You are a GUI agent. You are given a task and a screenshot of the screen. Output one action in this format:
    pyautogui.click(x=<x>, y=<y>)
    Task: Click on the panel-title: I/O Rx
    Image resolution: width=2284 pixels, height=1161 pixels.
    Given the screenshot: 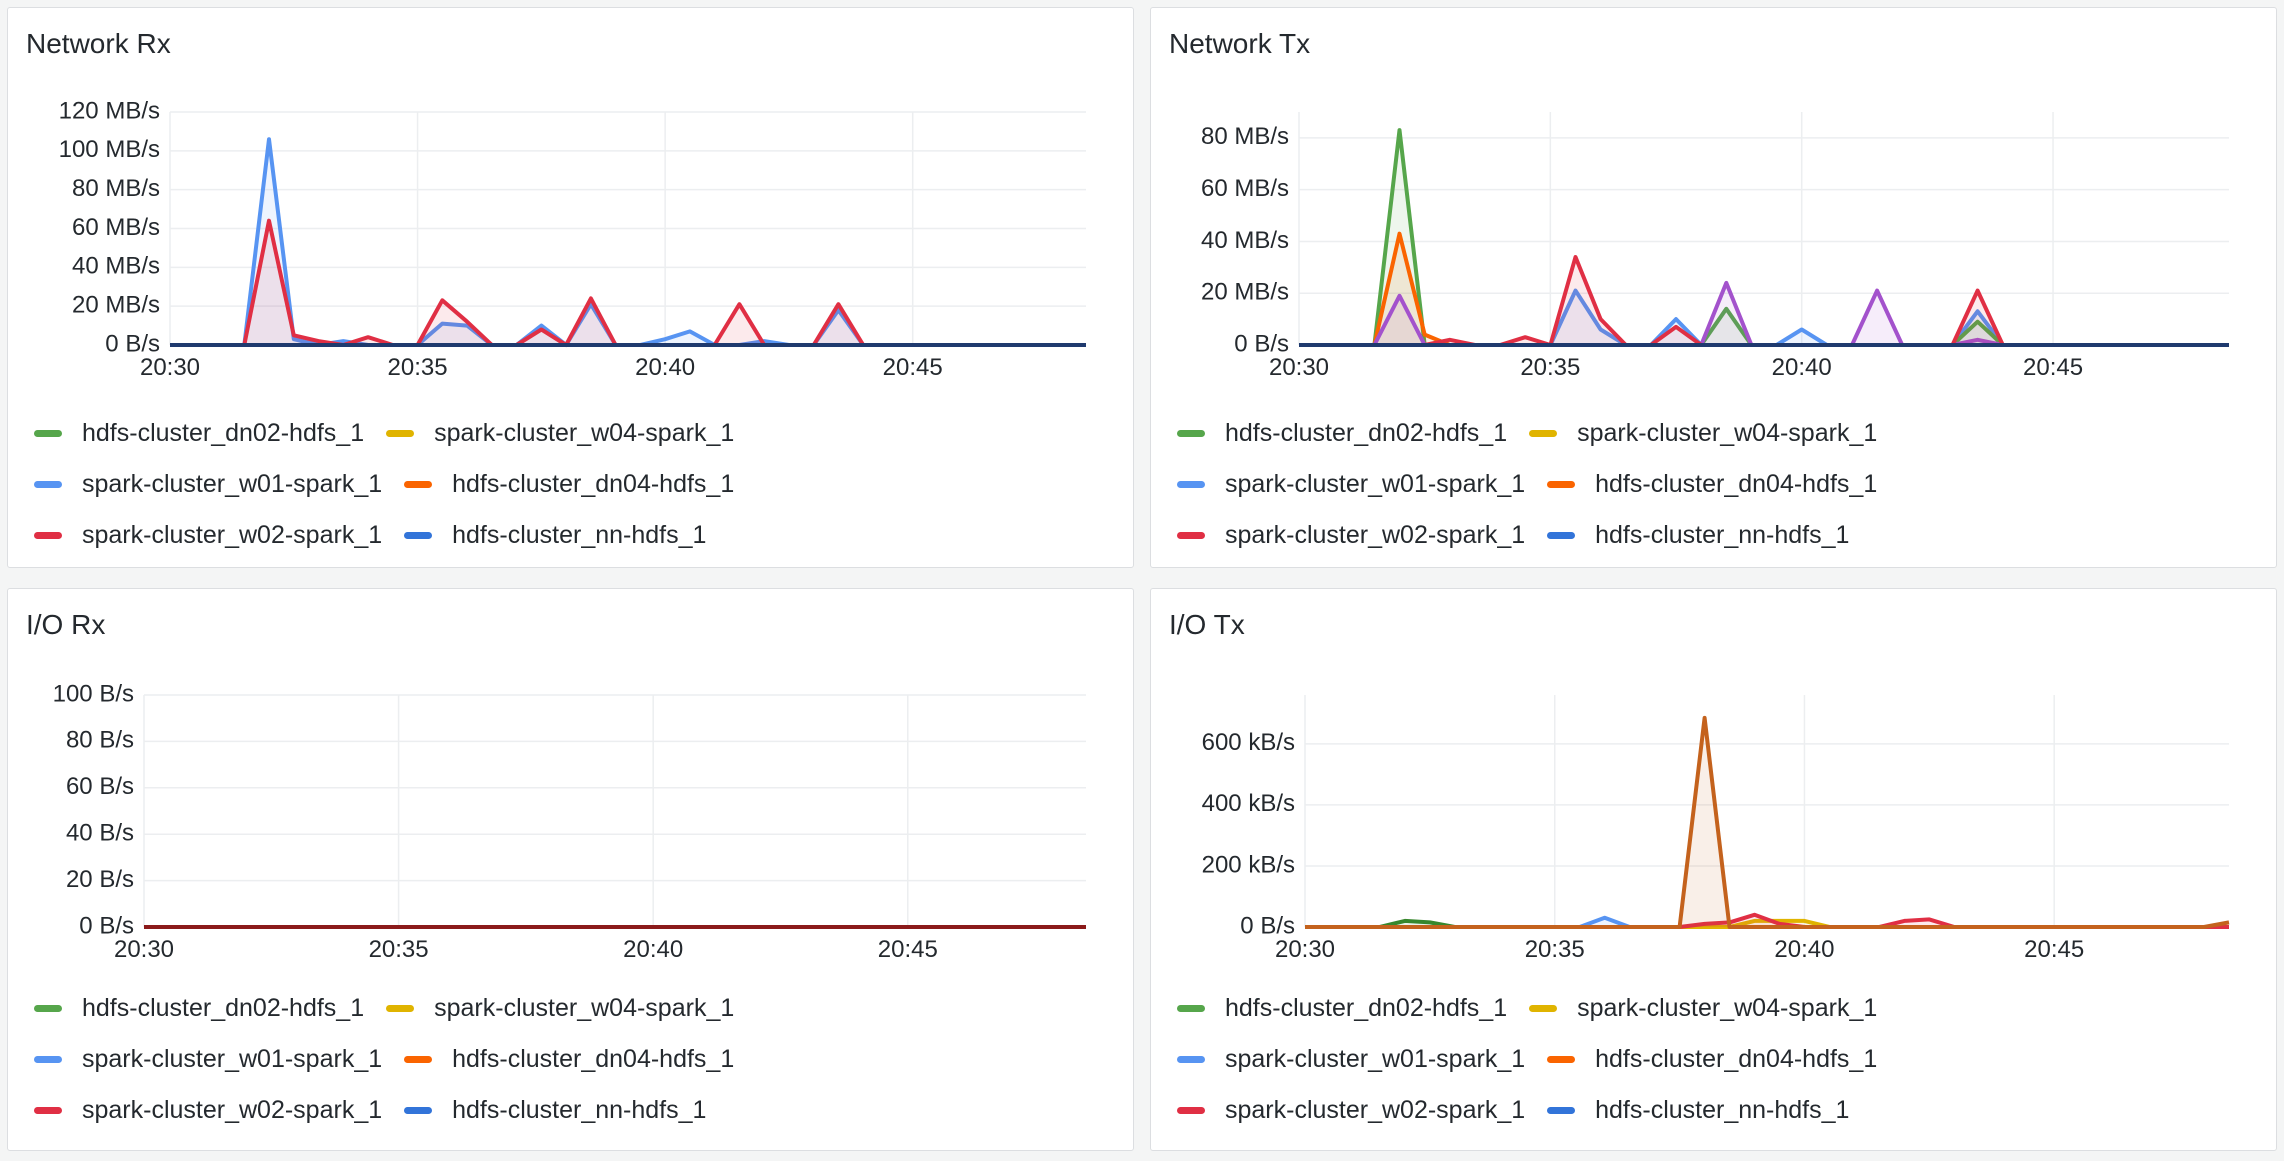 What is the action you would take?
    pyautogui.click(x=66, y=624)
    